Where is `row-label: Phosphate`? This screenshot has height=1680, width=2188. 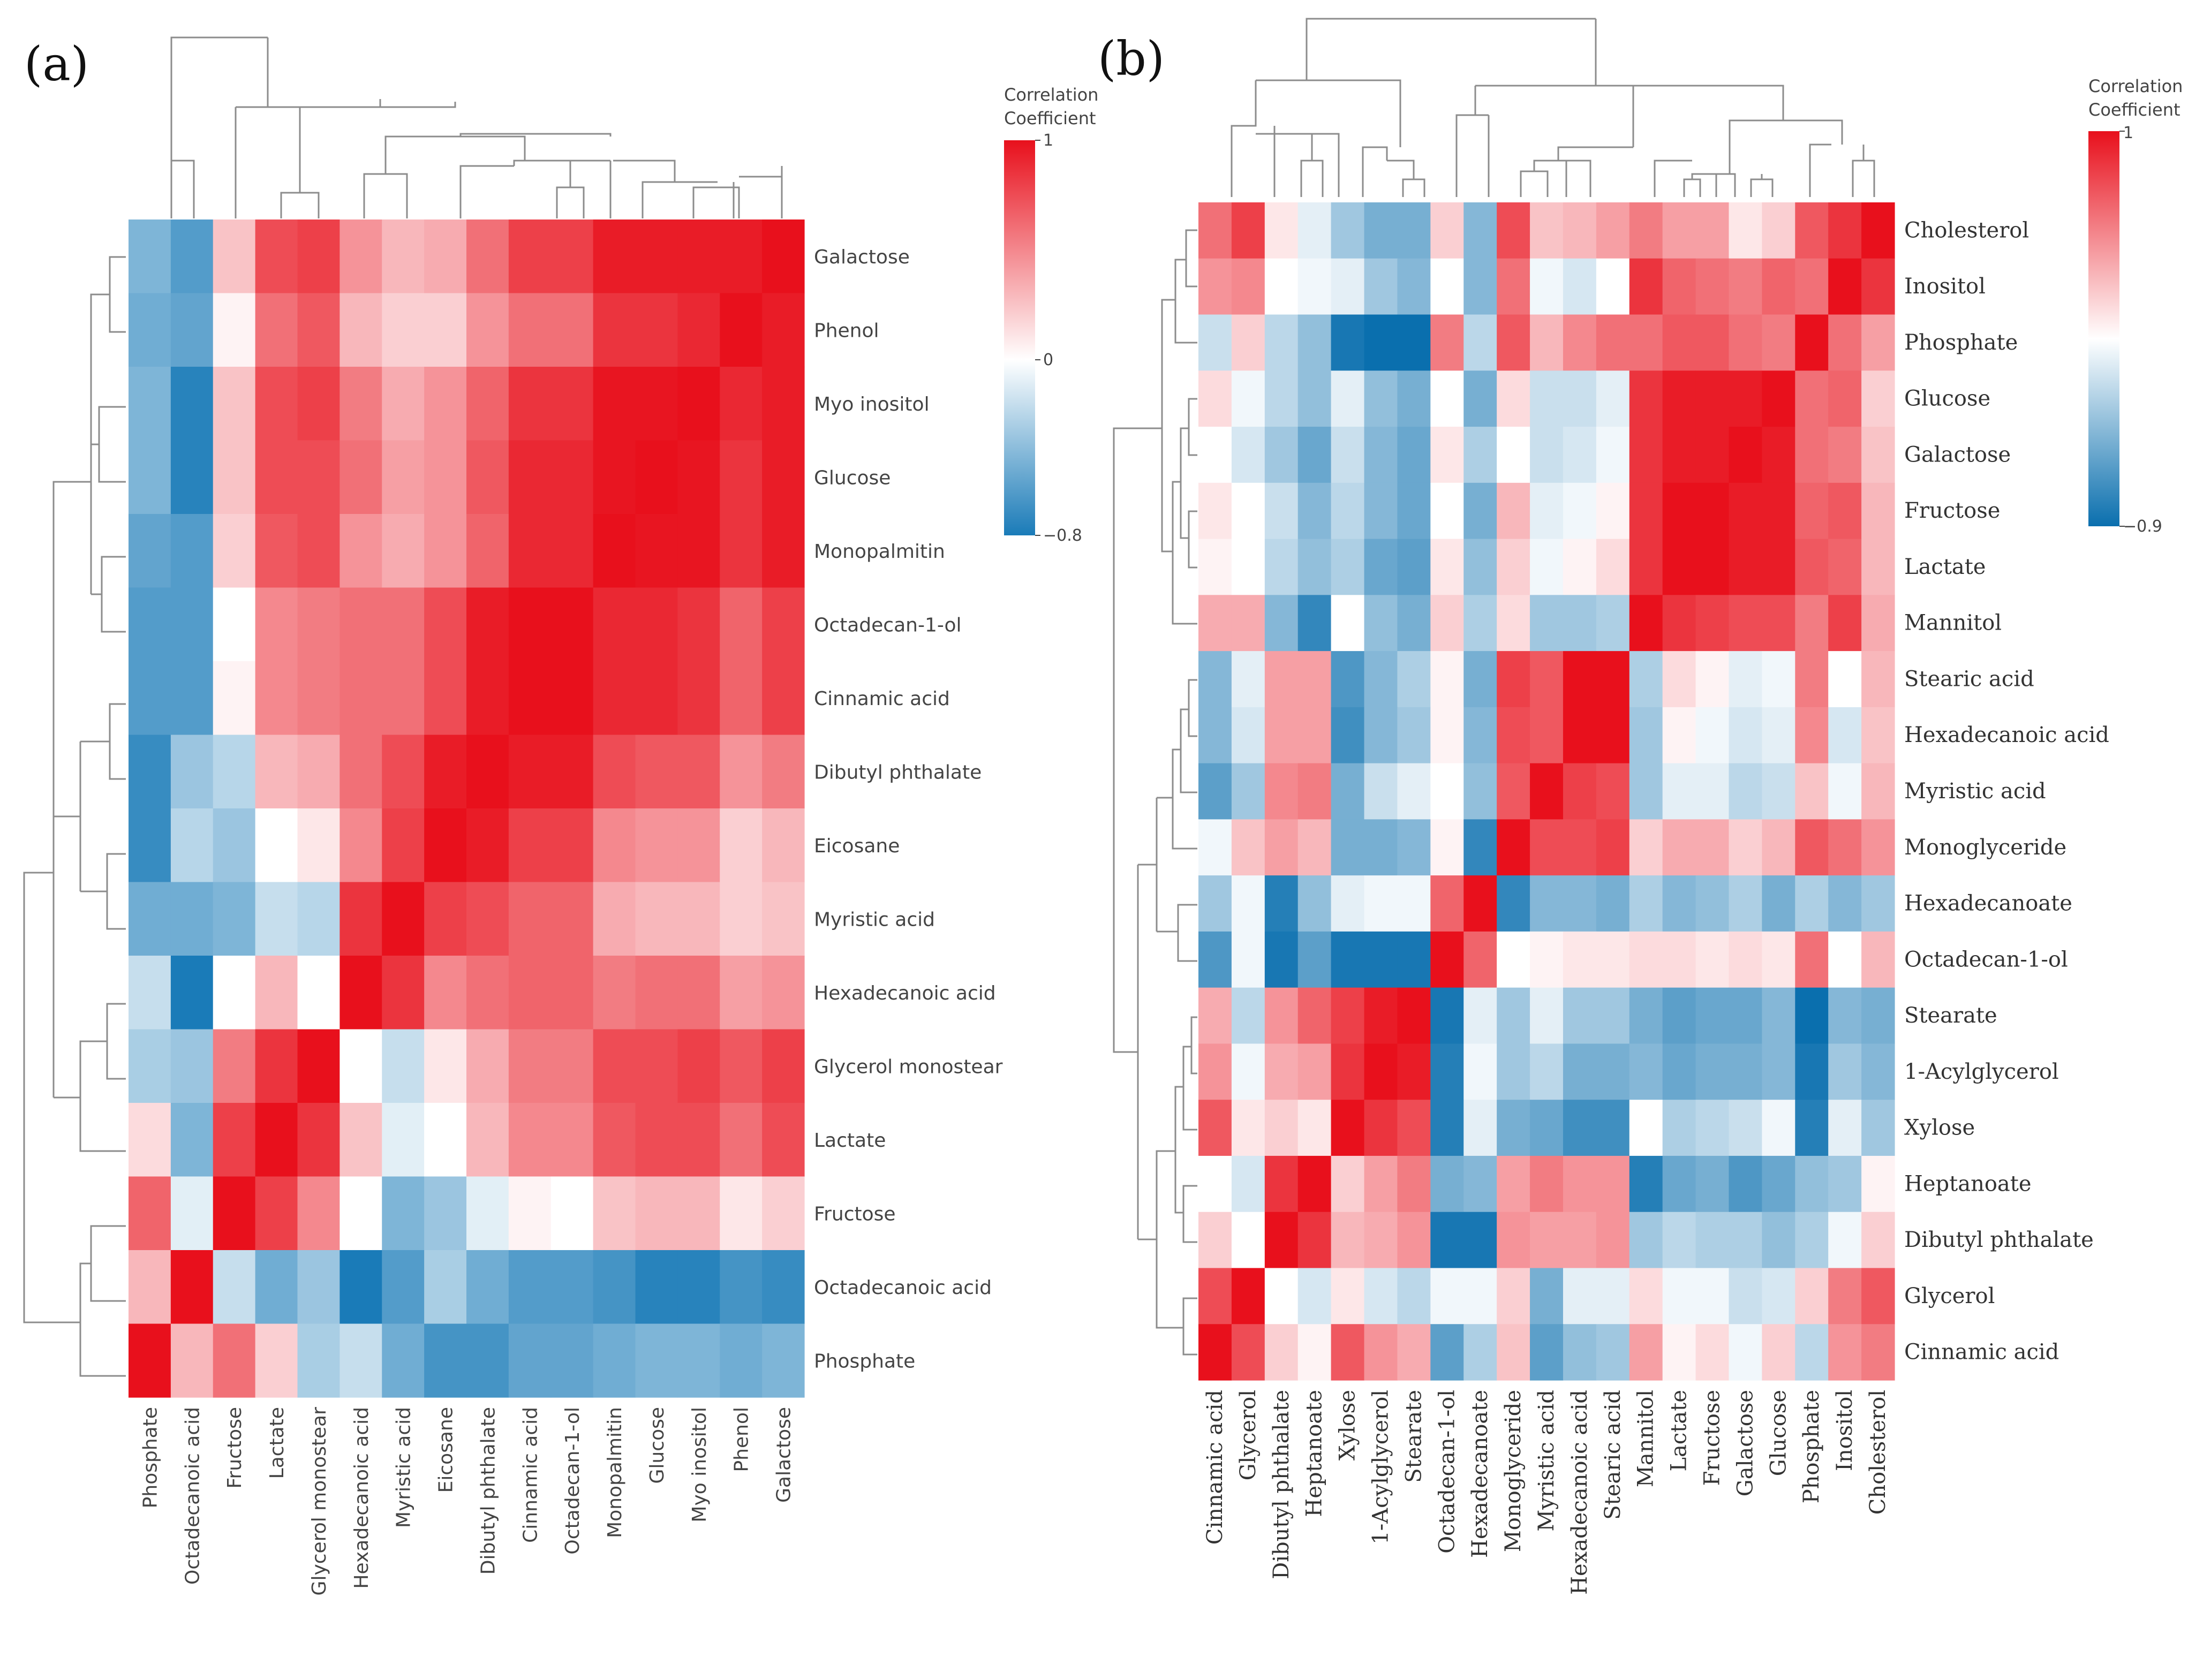 row-label: Phosphate is located at coordinates (1961, 342).